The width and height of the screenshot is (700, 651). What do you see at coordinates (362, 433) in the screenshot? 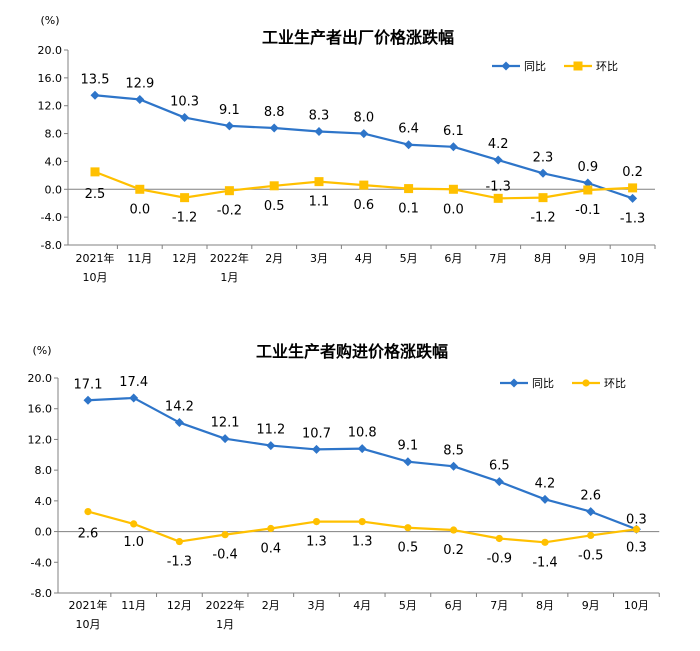
I see `data-label: 10.8` at bounding box center [362, 433].